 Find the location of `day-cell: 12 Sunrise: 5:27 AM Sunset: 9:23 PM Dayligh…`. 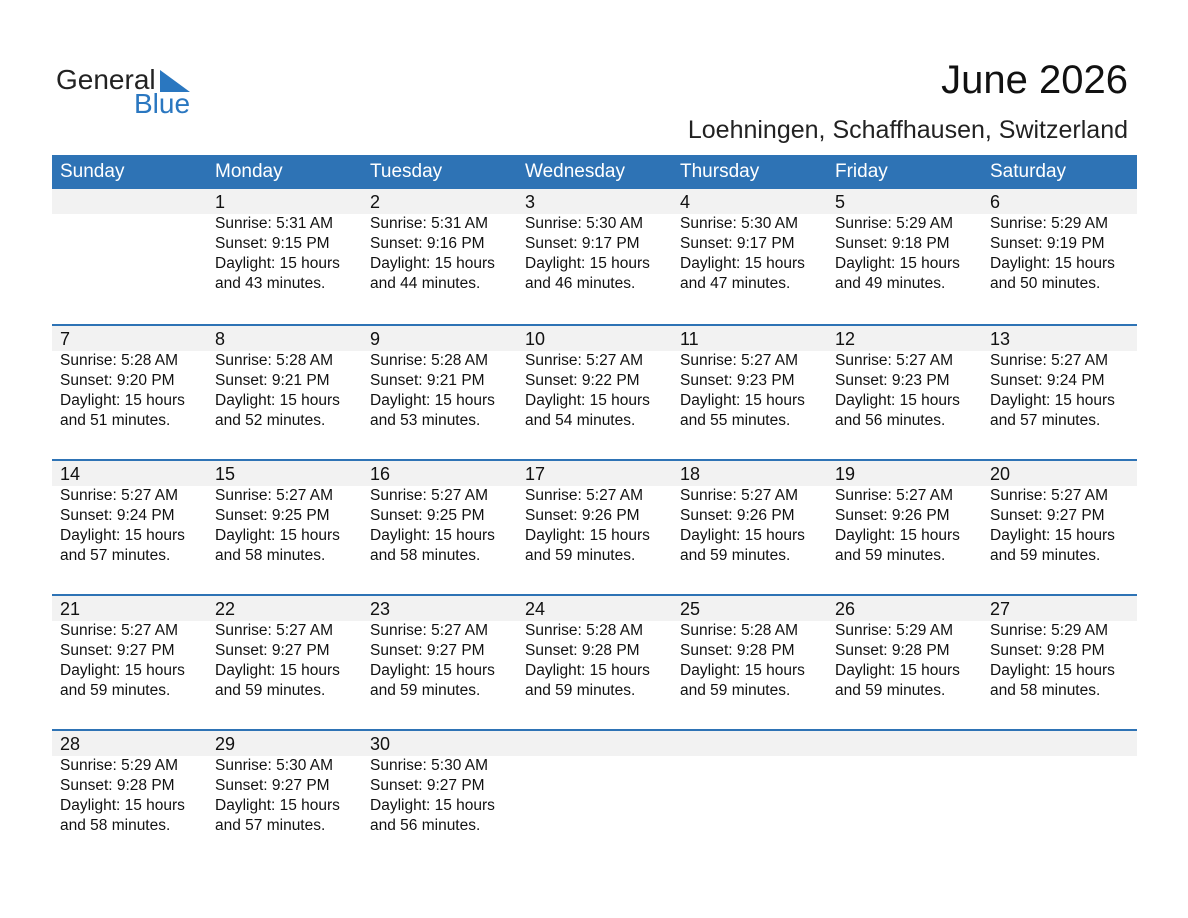

day-cell: 12 Sunrise: 5:27 AM Sunset: 9:23 PM Dayligh… is located at coordinates (904, 378).